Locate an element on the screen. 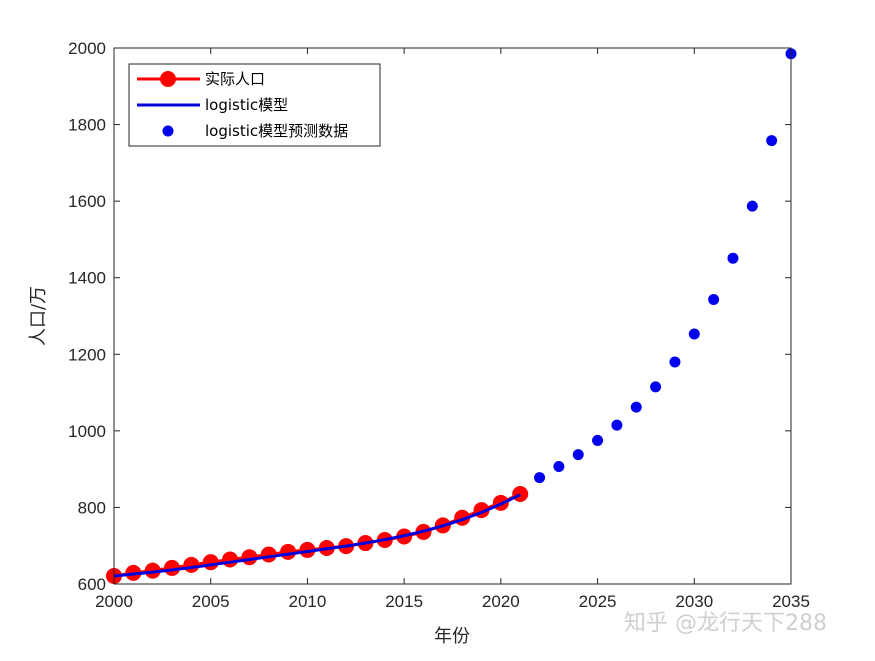  x-tick-label-2010: 2010 is located at coordinates (308, 601).